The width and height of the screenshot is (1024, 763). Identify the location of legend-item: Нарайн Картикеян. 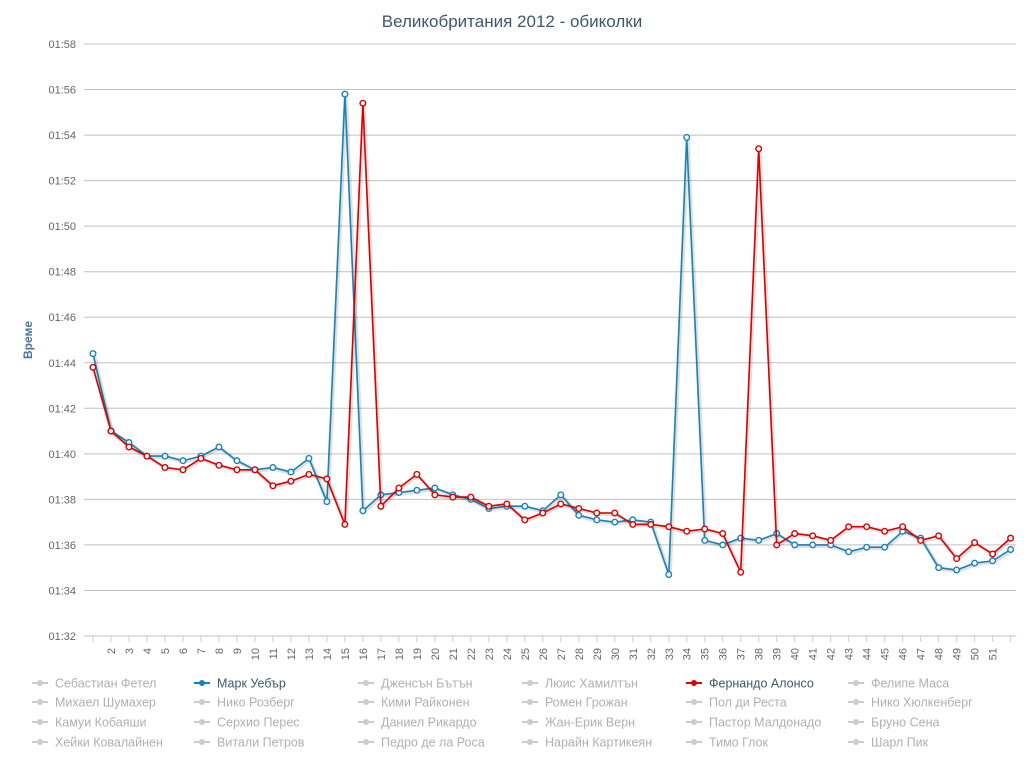
(587, 743).